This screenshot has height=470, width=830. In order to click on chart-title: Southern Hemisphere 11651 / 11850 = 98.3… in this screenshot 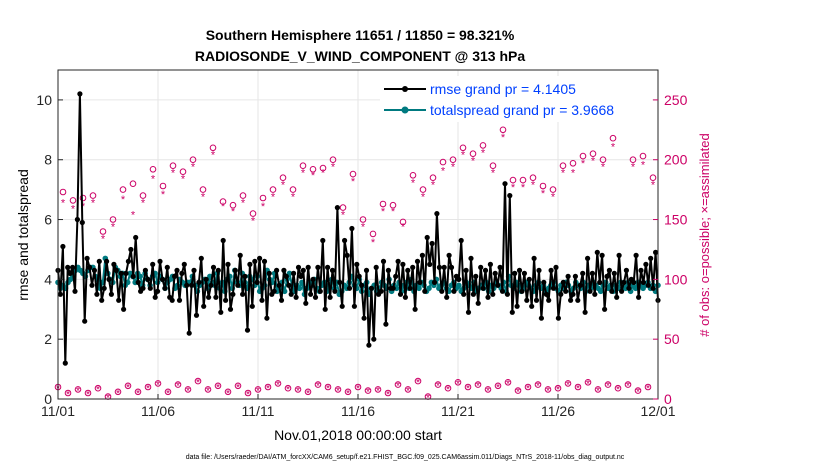, I will do `click(360, 35)`.